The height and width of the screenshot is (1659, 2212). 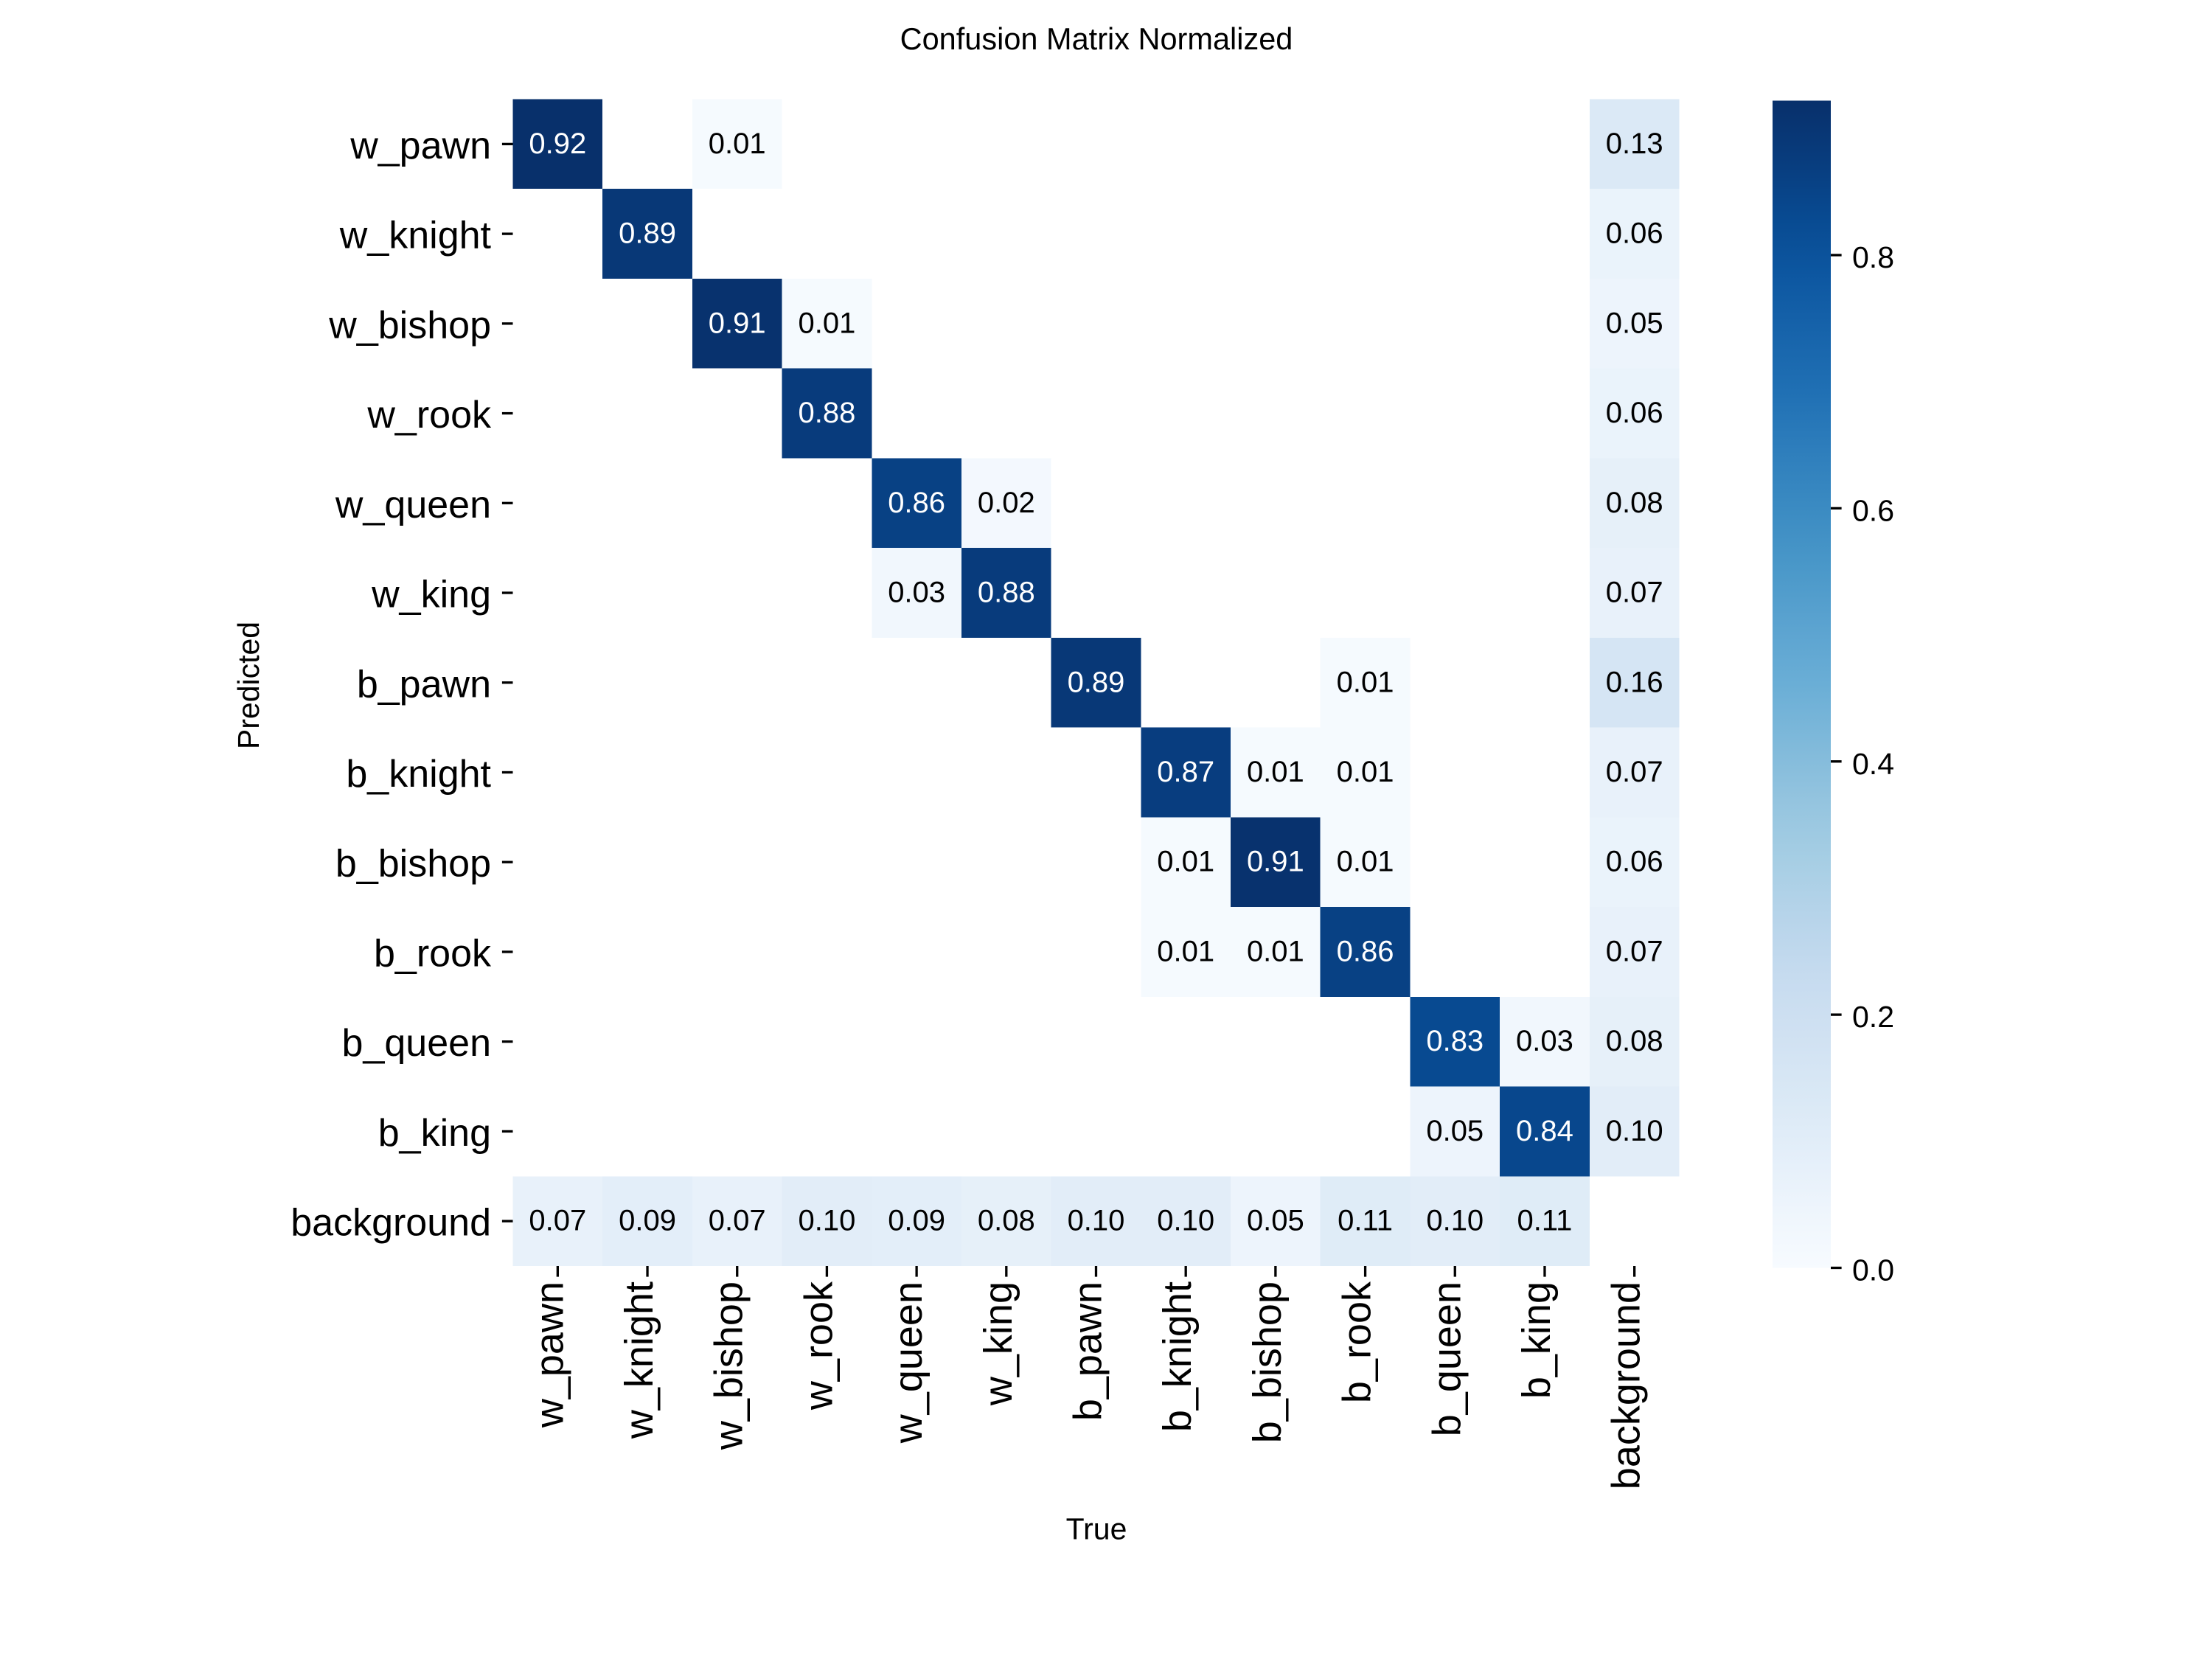 I want to click on svg-text: 0.13, so click(x=1634, y=144).